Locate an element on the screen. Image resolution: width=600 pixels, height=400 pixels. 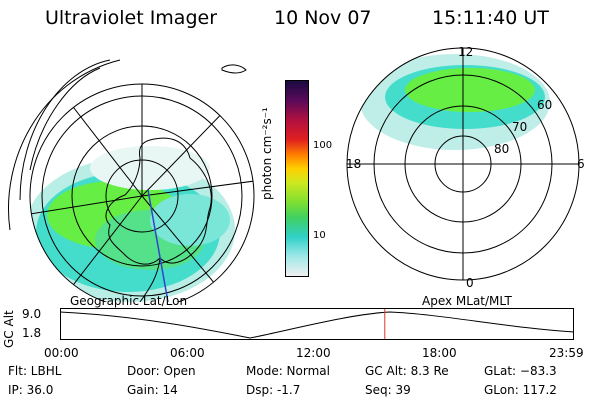
aurora-oval-core is located at coordinates (470, 90).